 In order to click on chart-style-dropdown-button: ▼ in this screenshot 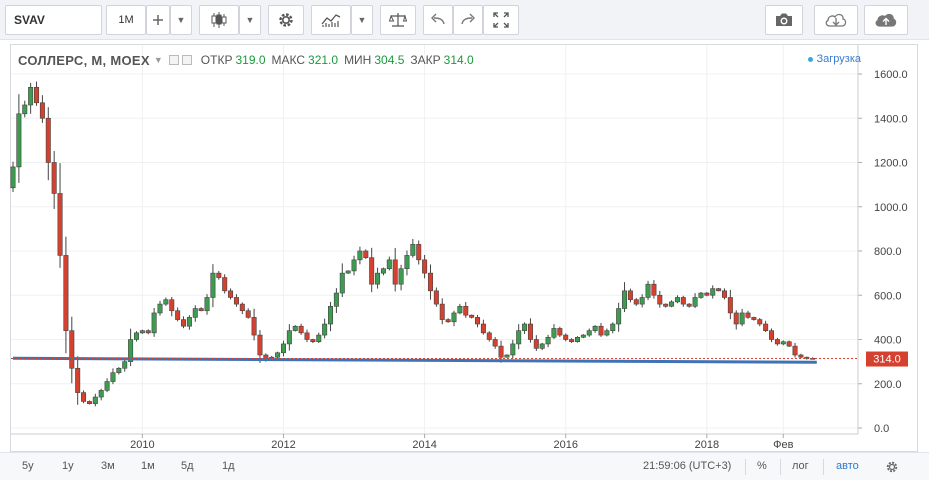, I will do `click(250, 20)`.